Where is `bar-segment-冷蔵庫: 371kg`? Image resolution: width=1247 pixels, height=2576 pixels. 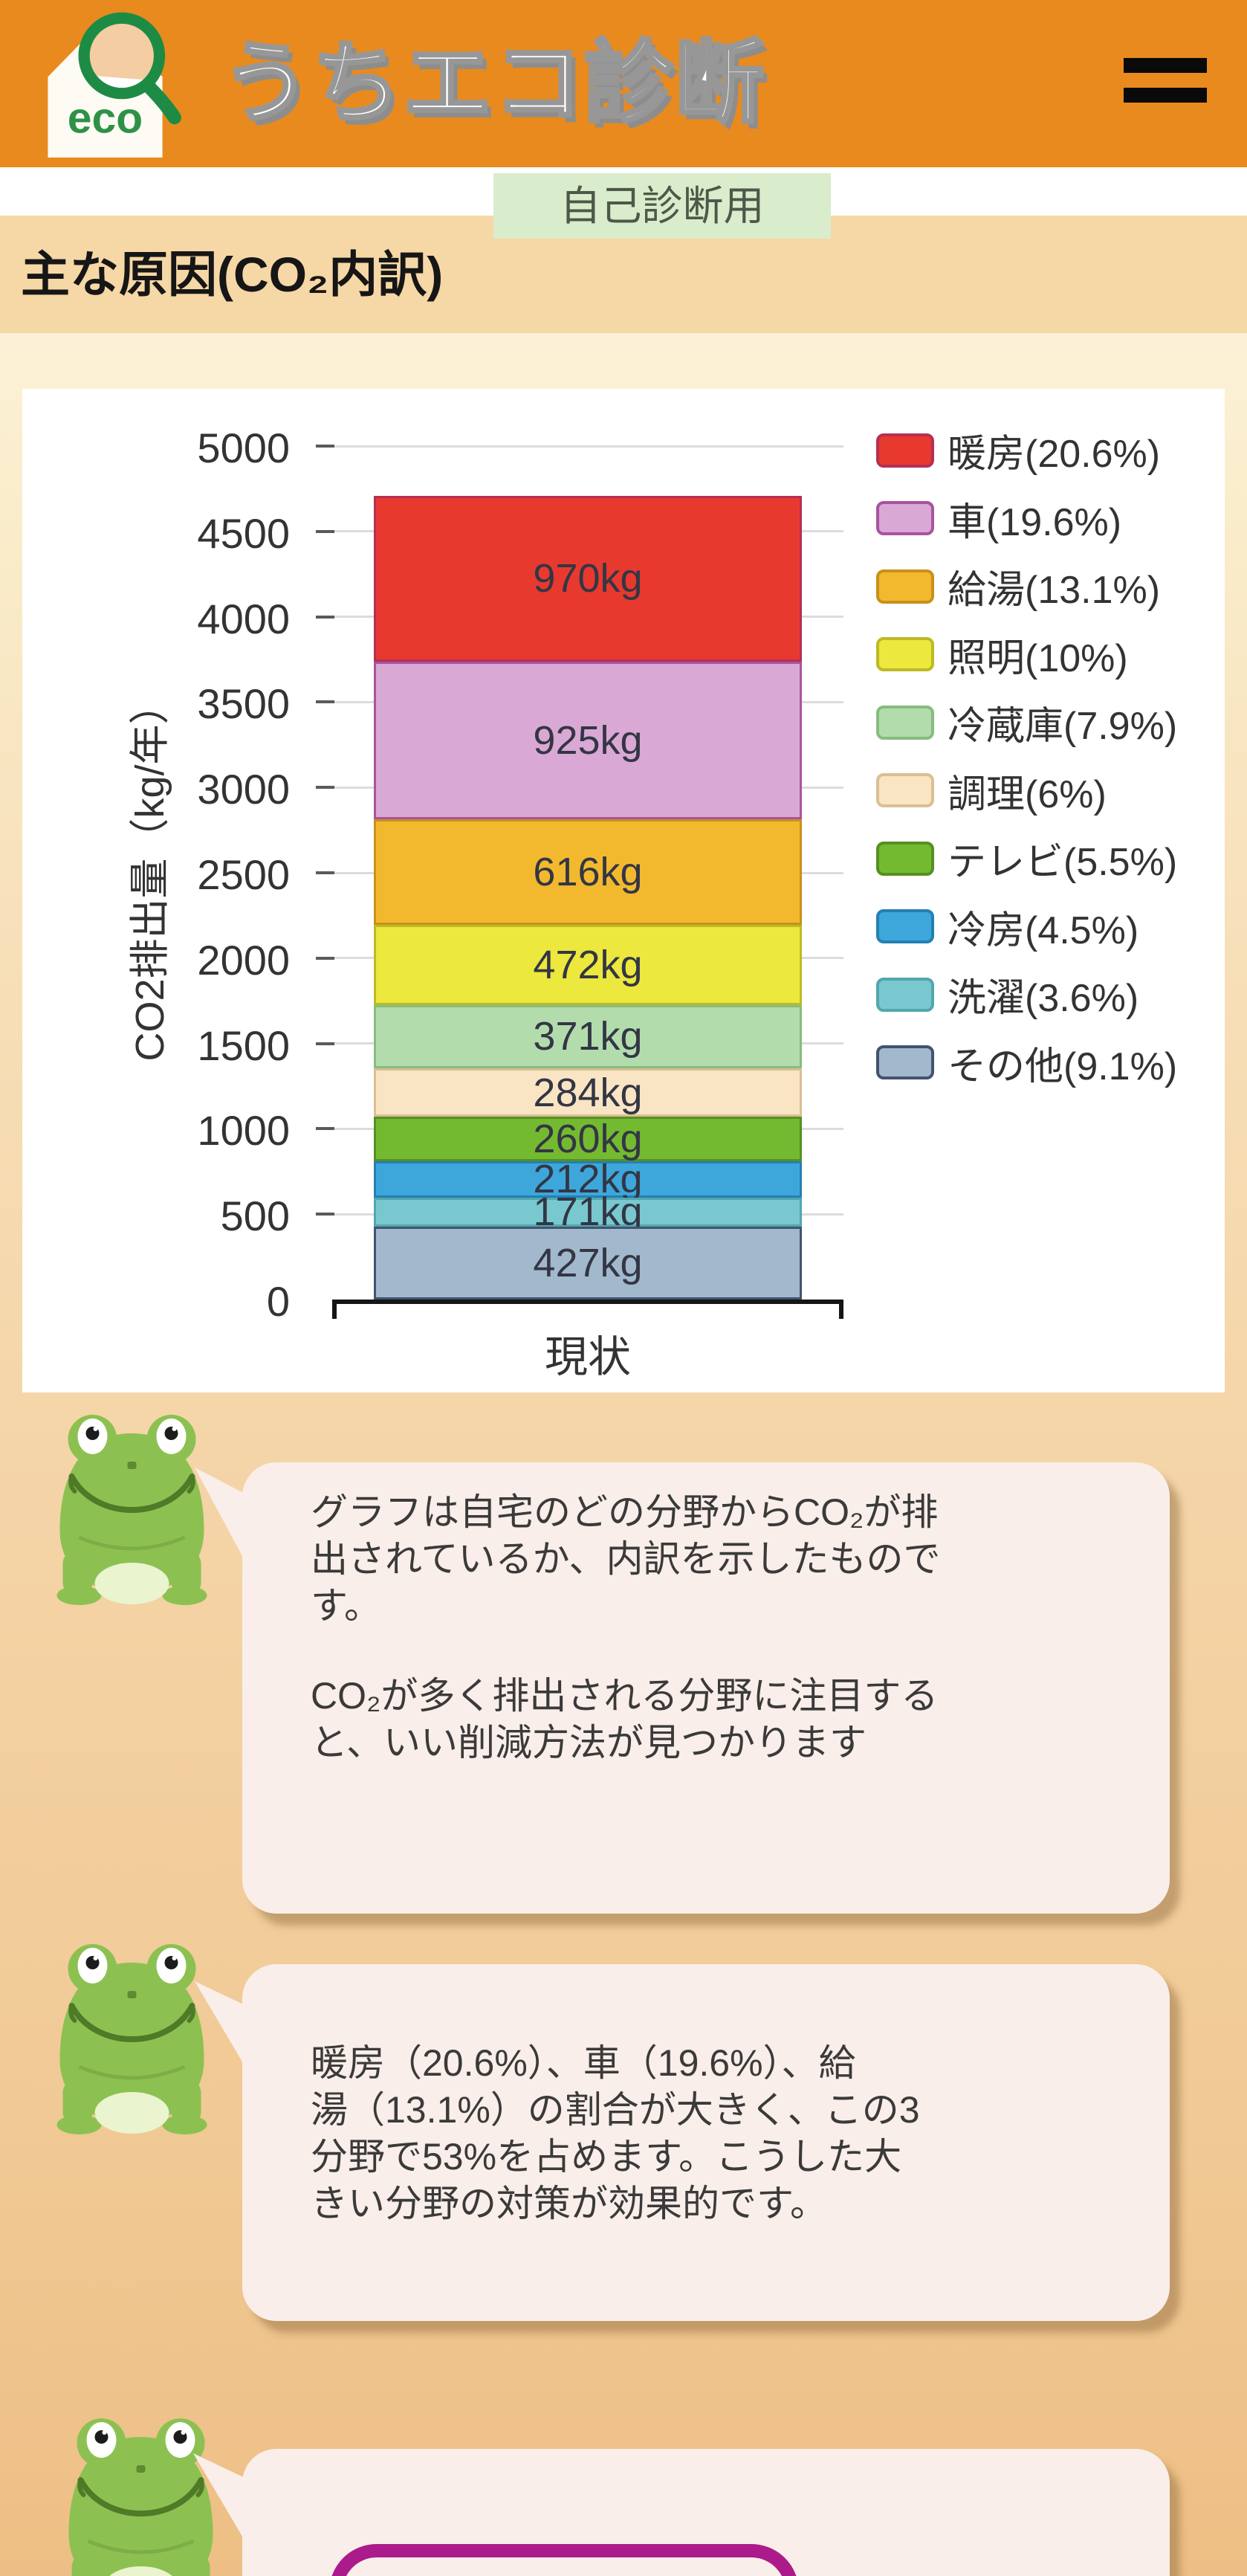 bar-segment-冷蔵庫: 371kg is located at coordinates (588, 1036).